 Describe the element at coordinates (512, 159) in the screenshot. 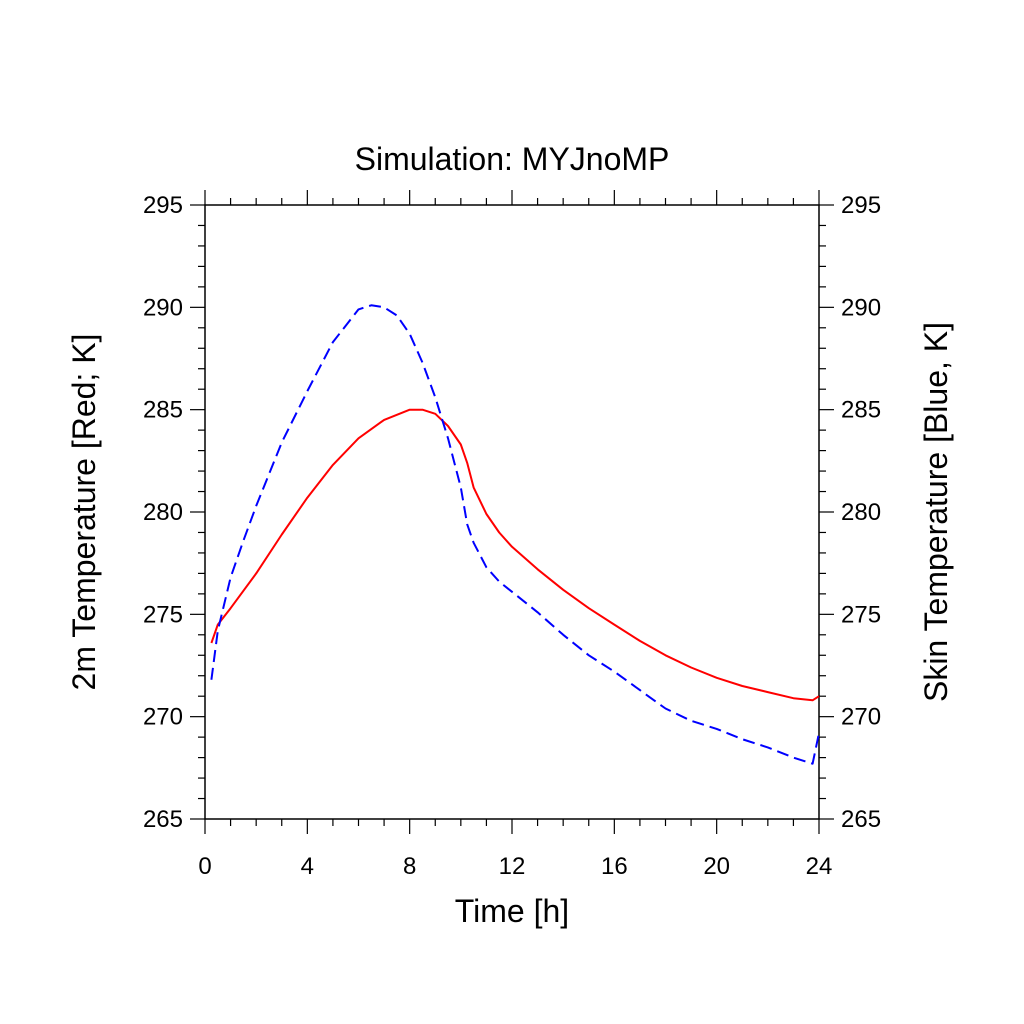

I see `chart-title: Simulation: MYJnoMP` at that location.